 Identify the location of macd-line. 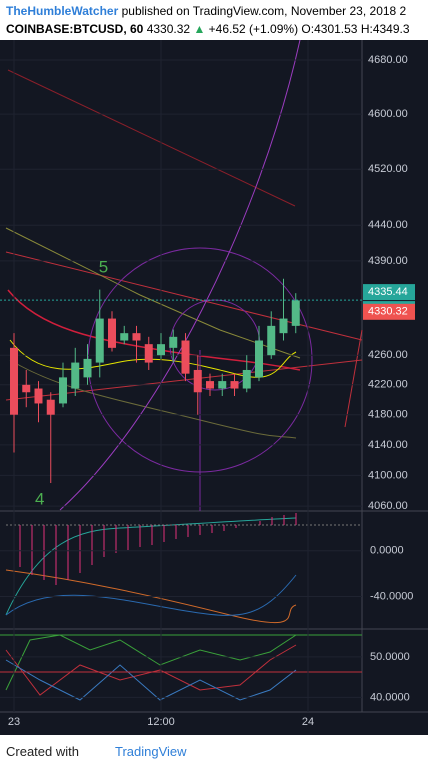
(151, 566).